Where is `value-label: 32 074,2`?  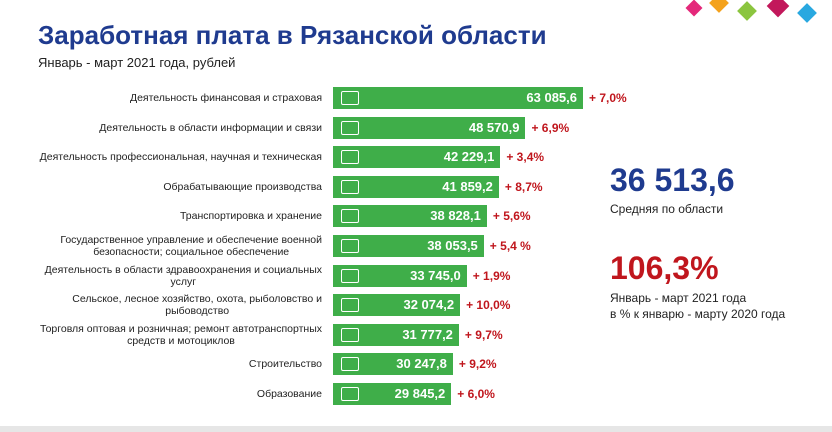
value-label: 32 074,2 is located at coordinates (429, 305).